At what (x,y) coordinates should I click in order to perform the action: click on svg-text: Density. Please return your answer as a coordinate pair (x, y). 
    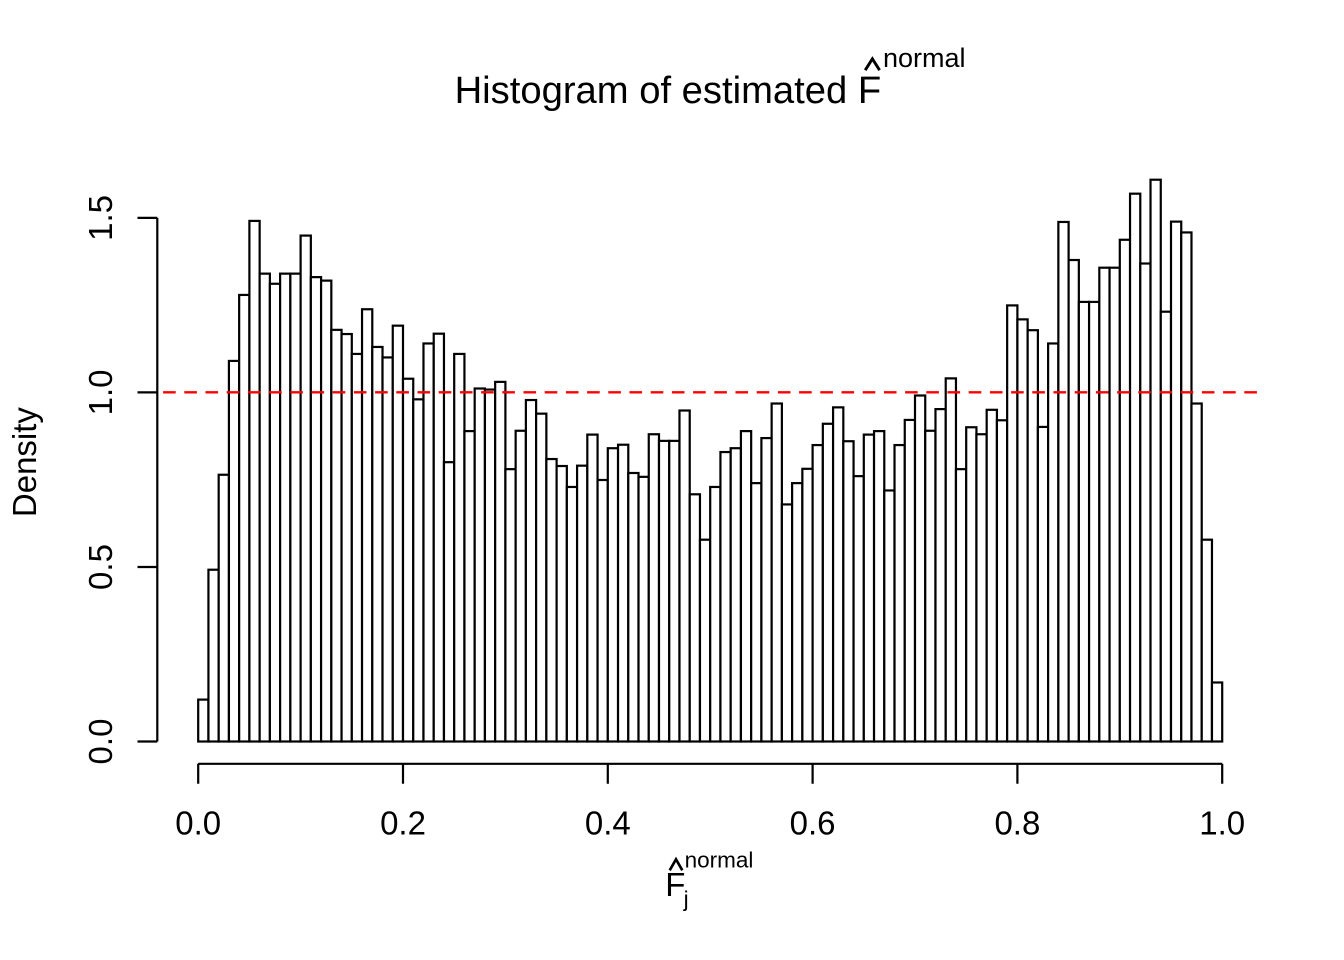
    Looking at the image, I should click on (24, 462).